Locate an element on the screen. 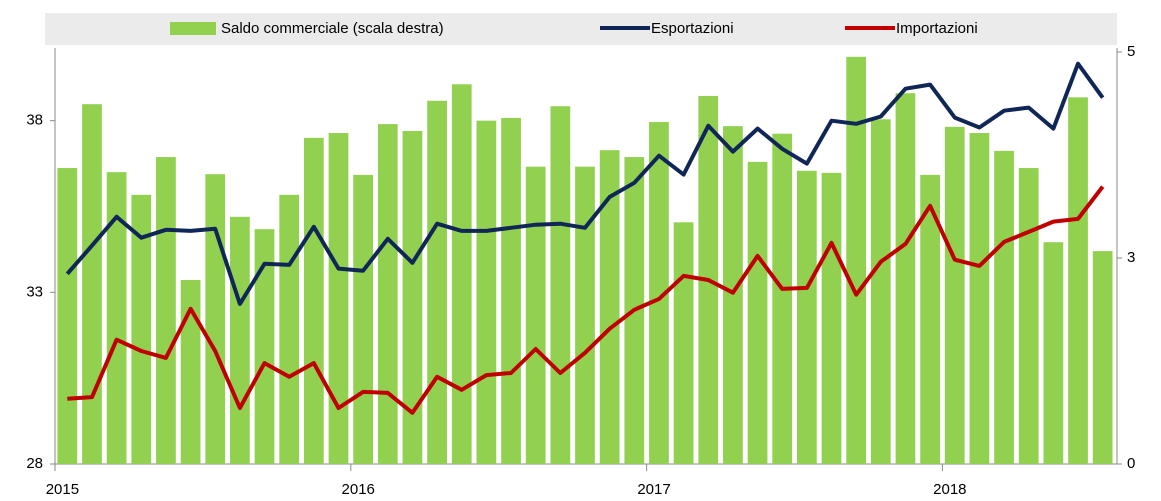  x-tick-label: 2016 is located at coordinates (358, 489).